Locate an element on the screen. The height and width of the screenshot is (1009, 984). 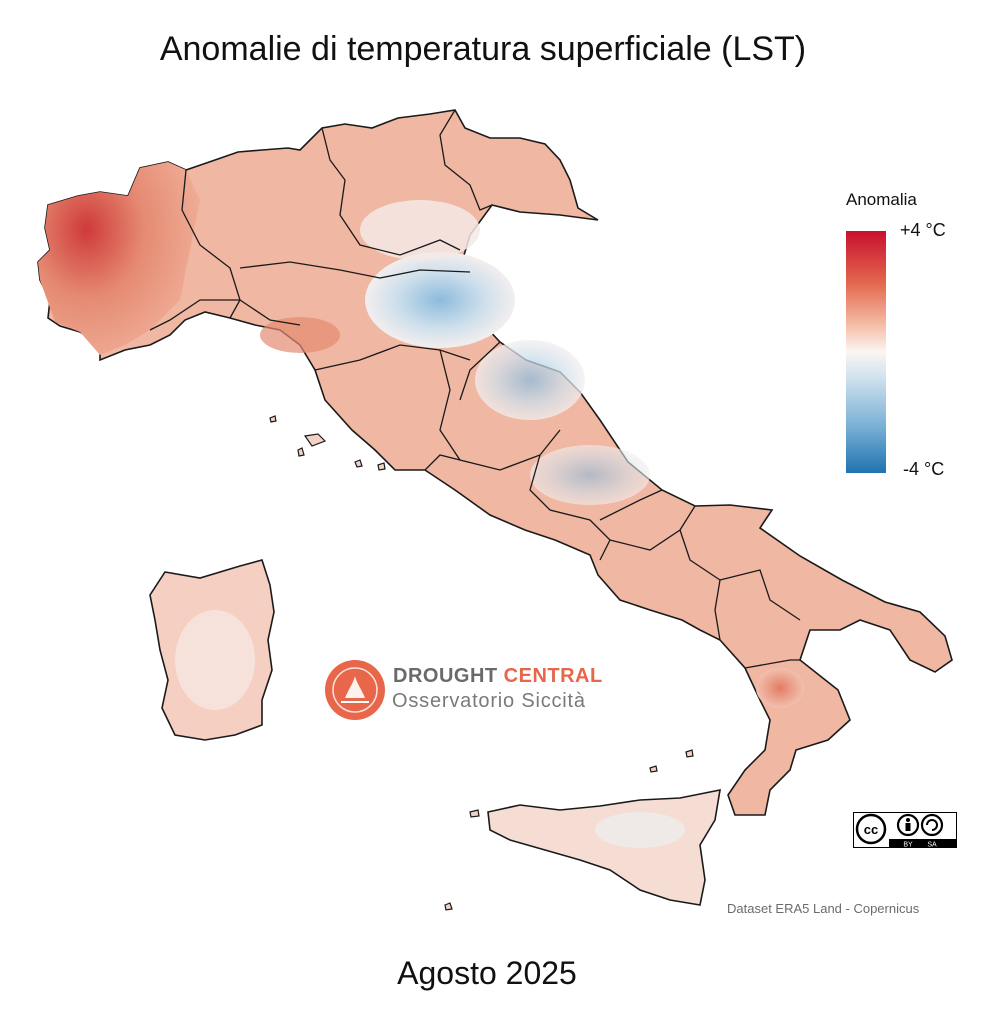
logo-tagline: Osservatorio Siccità is located at coordinates (489, 701).